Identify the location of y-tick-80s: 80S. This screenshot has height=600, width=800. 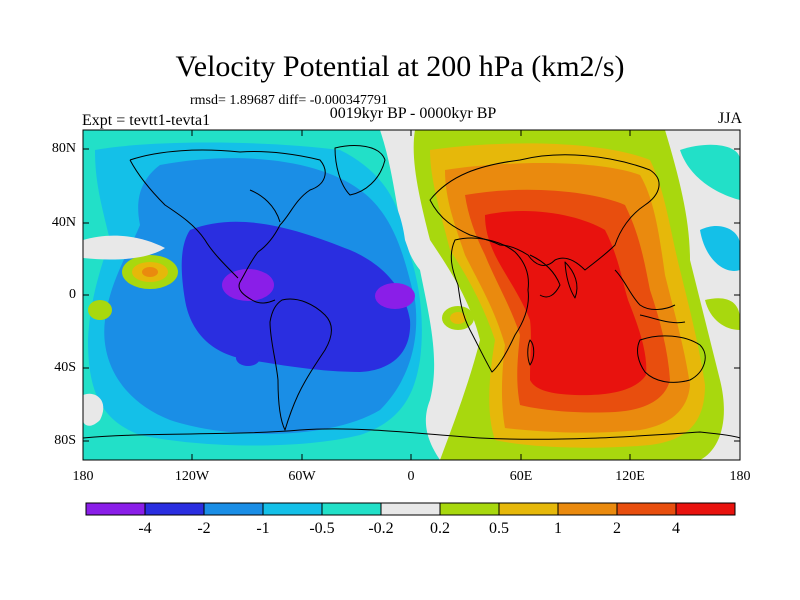
(65, 440).